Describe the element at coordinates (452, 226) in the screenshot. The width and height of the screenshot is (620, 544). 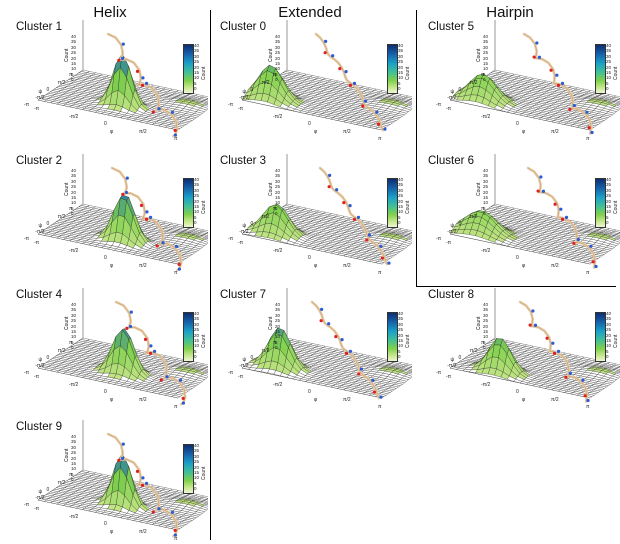
I see `psi-axis-label: ψ` at that location.